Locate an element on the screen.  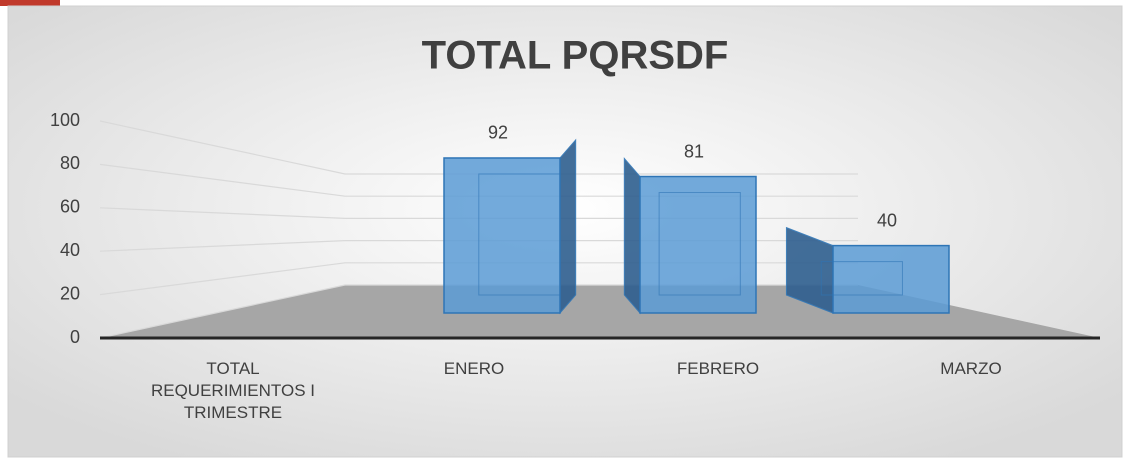
logo-strip is located at coordinates (30, 3).